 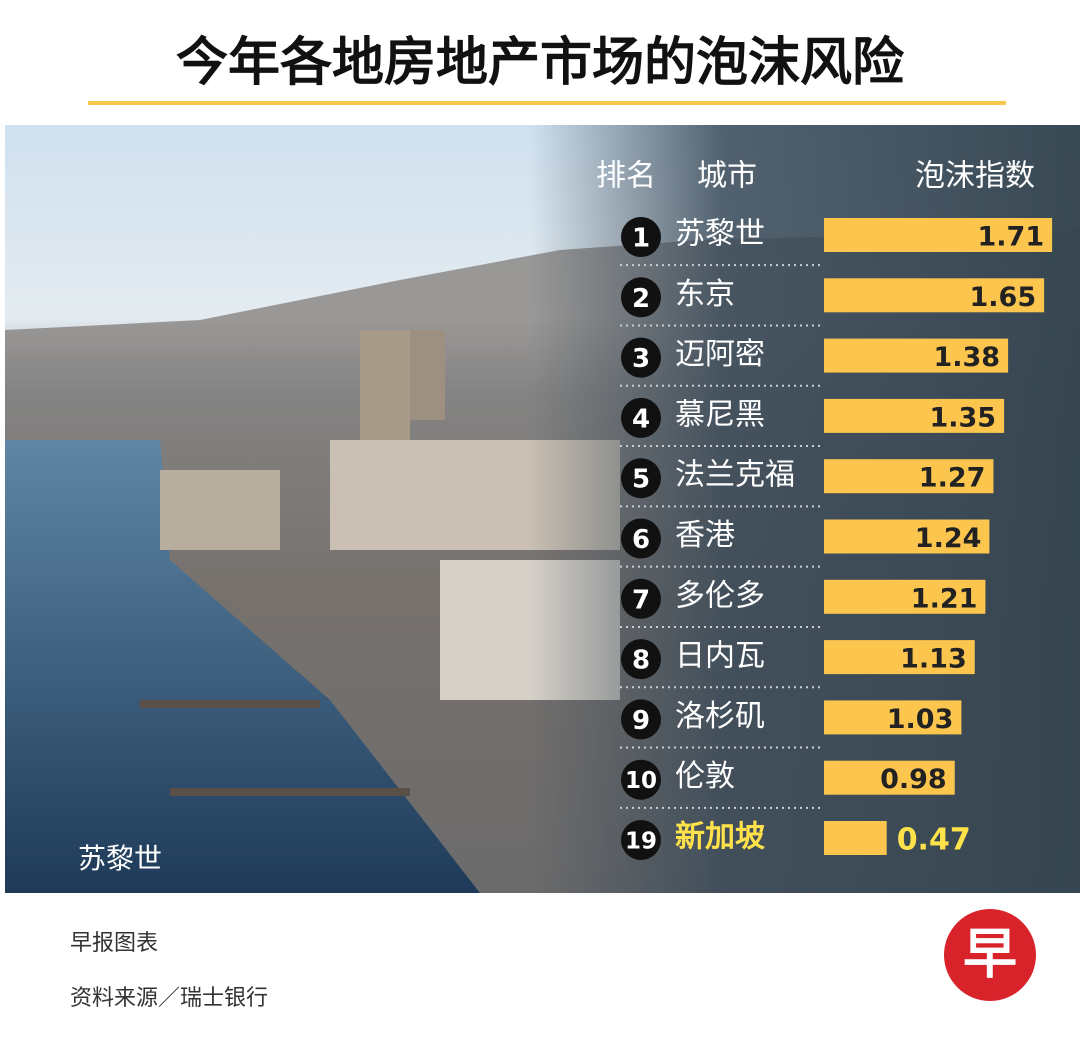 I want to click on logo-text: 早, so click(x=990, y=954).